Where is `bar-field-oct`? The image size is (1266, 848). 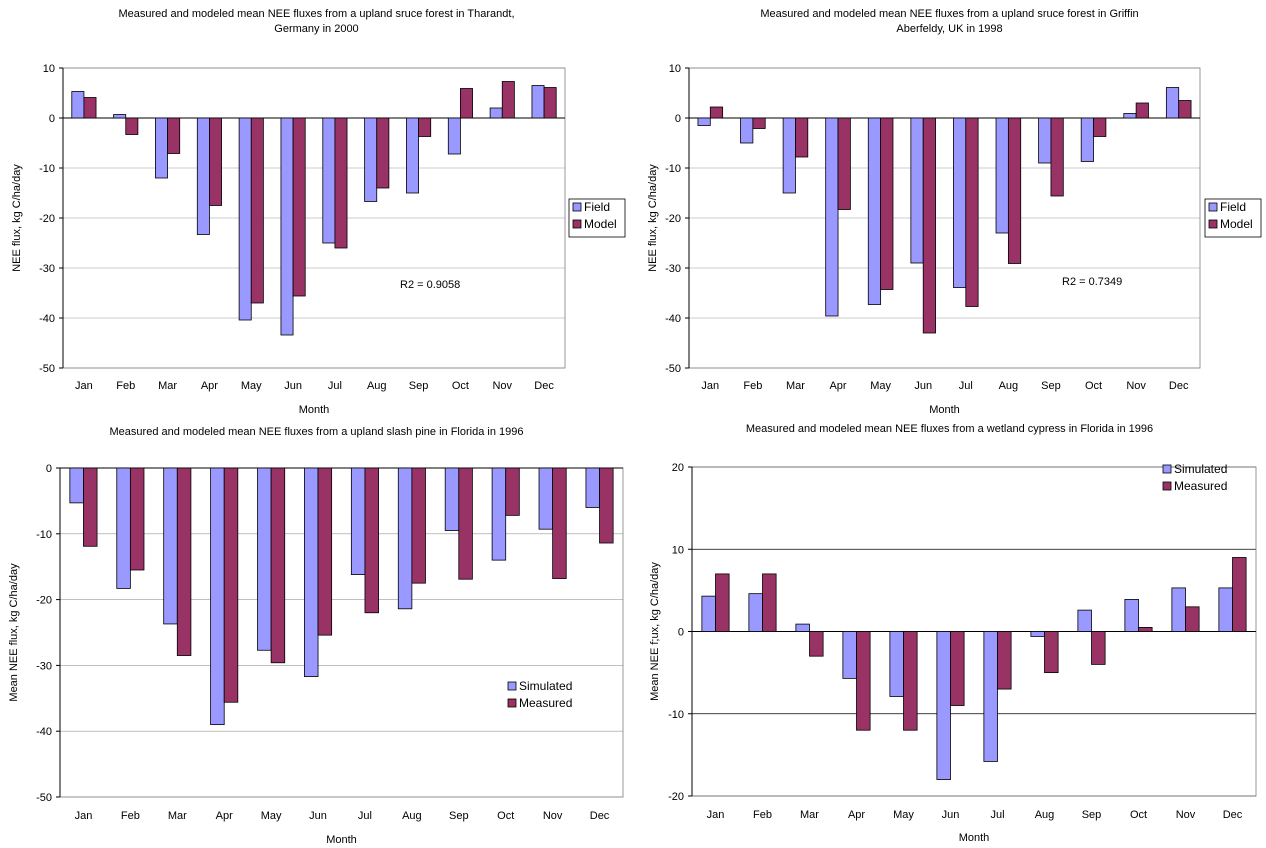
bar-field-oct is located at coordinates (454, 136).